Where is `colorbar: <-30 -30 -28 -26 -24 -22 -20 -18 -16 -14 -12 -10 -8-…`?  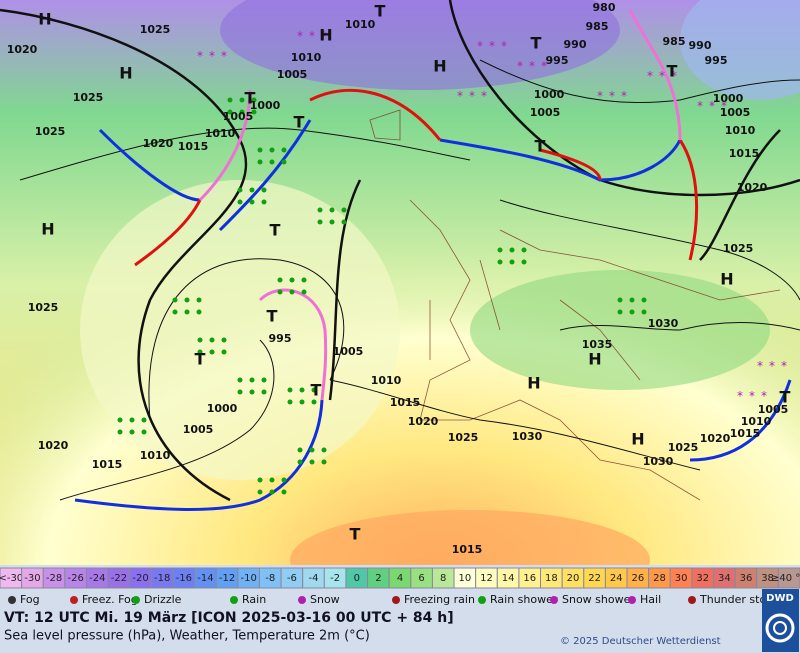
colorbar: <-30 -30 -28 -26 -24 -22 -20 -18 -16 -14 -12 -10 -8-… is located at coordinates (400, 578).